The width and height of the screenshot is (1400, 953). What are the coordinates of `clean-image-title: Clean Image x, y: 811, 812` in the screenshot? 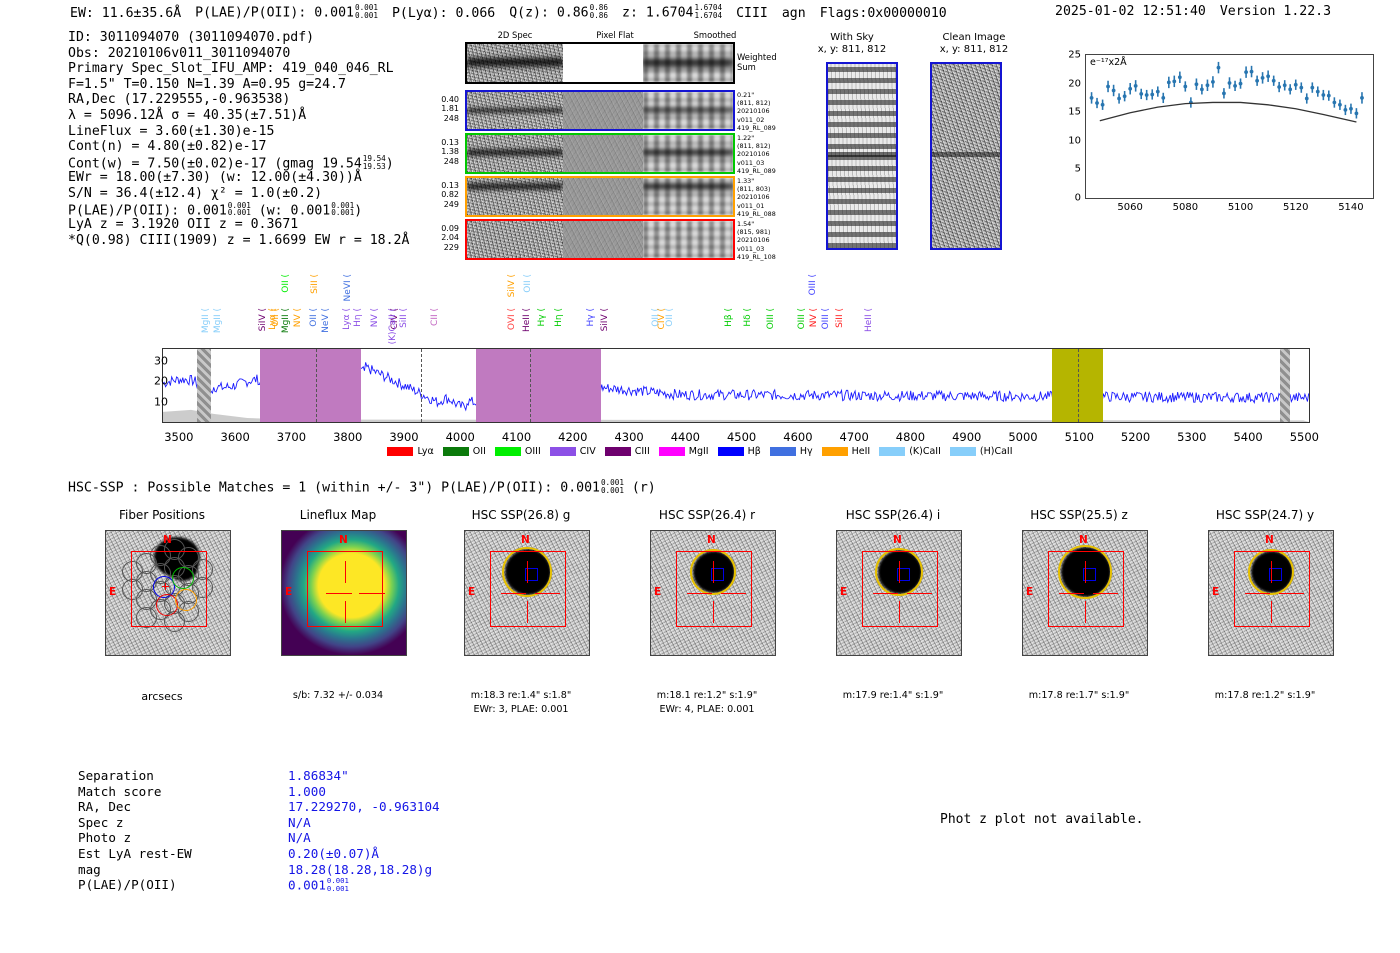 It's located at (974, 43).